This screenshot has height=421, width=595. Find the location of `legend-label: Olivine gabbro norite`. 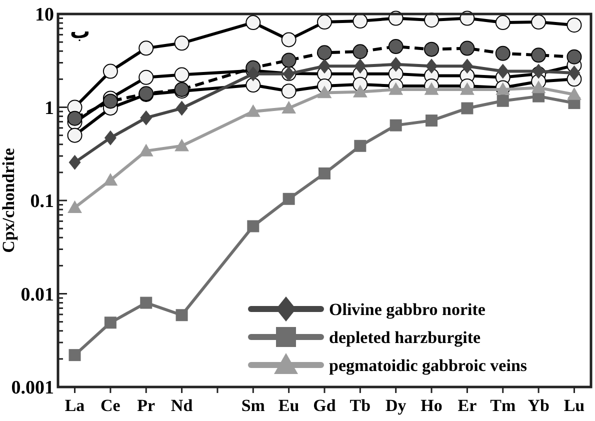

legend-label: Olivine gabbro norite is located at coordinates (407, 309).